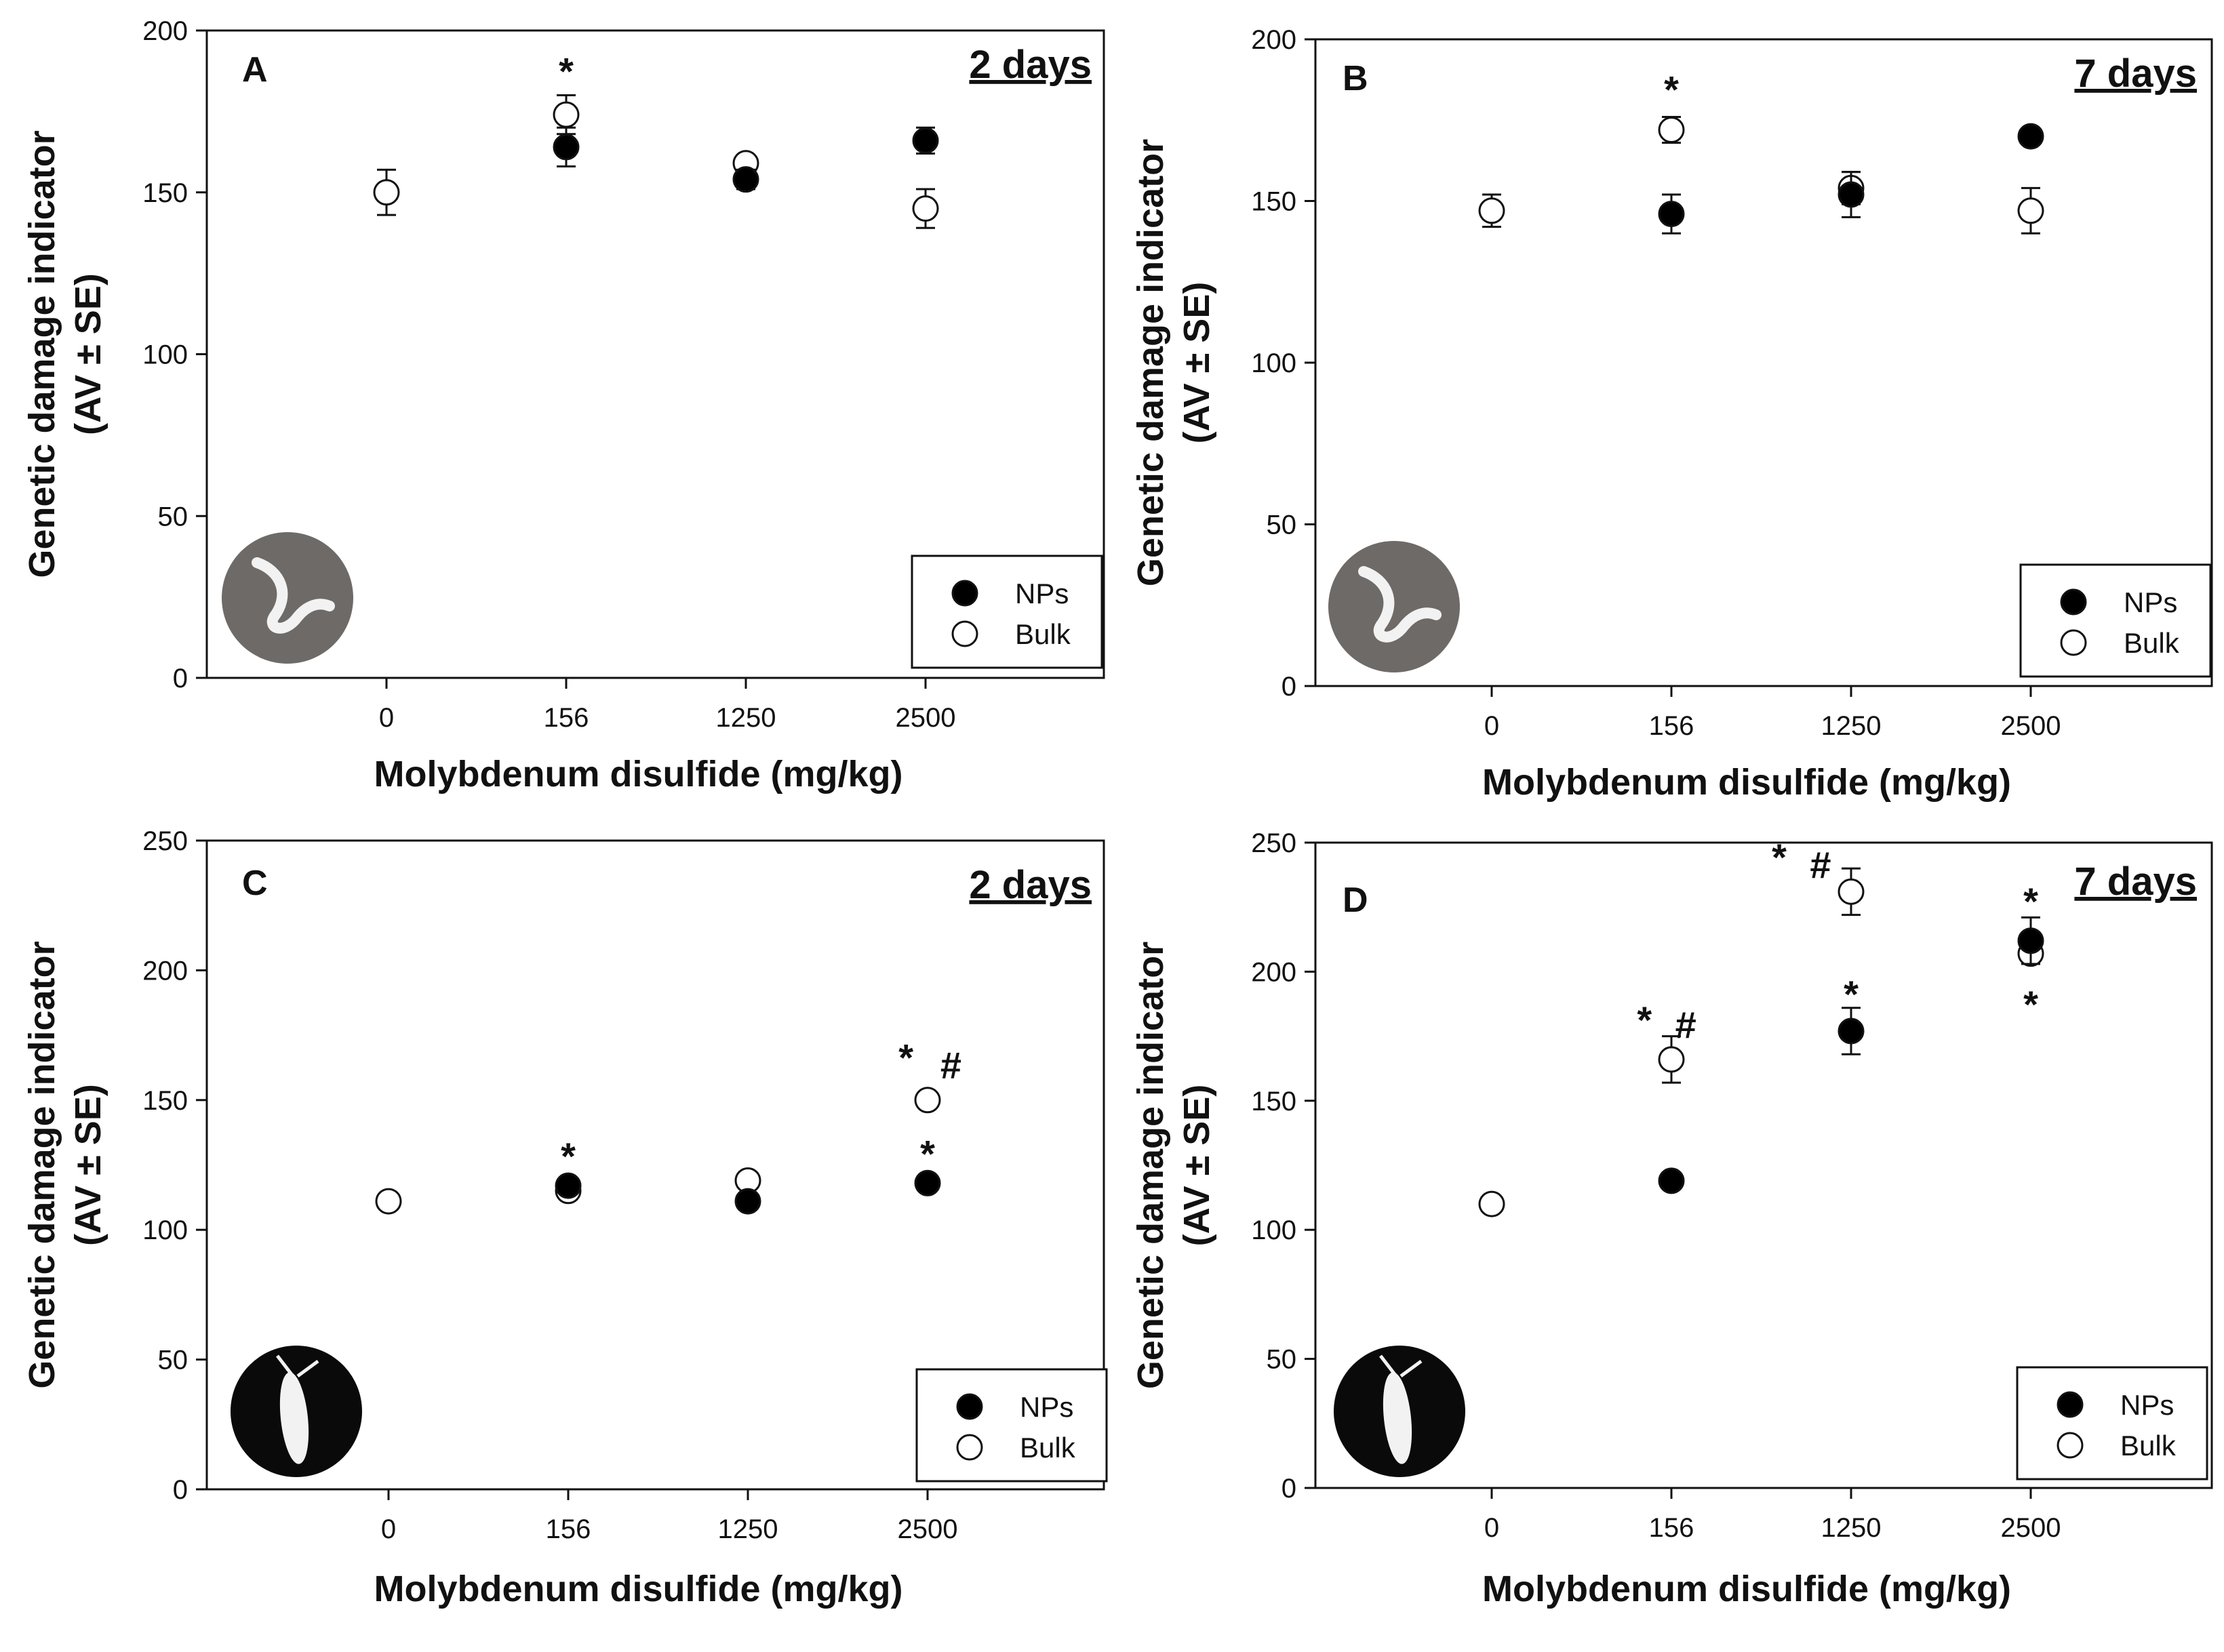 The width and height of the screenshot is (2224, 1652). Describe the element at coordinates (165, 841) in the screenshot. I see `y-tick-label: 250` at that location.